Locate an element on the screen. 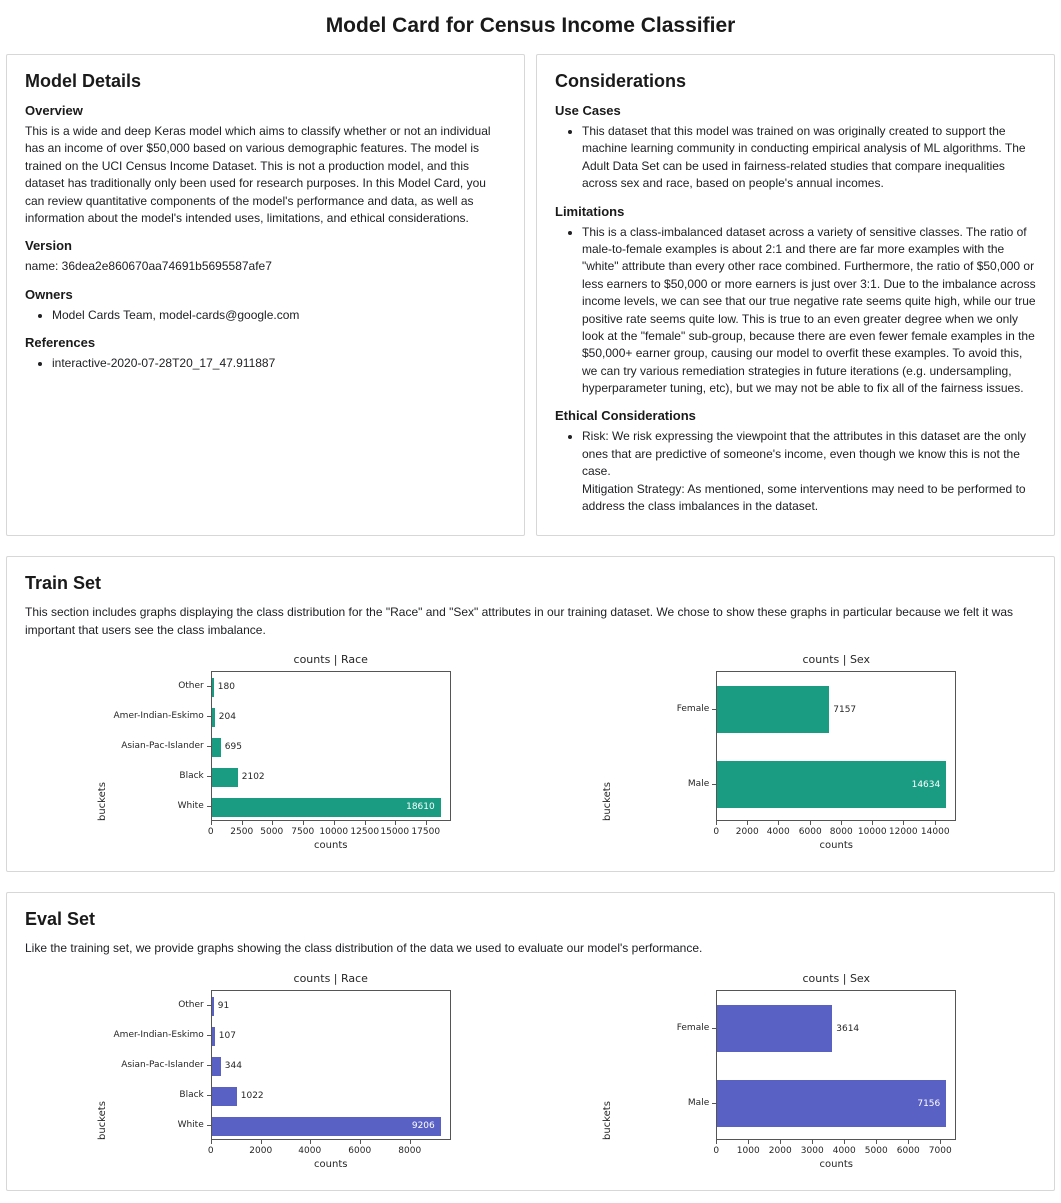 Image resolution: width=1061 pixels, height=1203 pixels. plot-area: 91 107 344 1022 9206 is located at coordinates (330, 1064).